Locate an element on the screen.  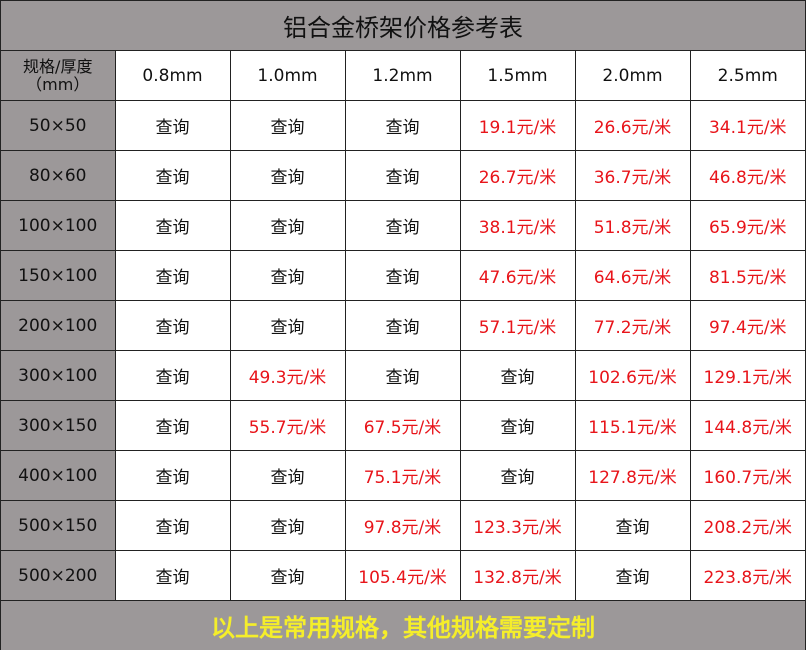
corner-header: 规格/厚度 （mm） is located at coordinates (58, 76).